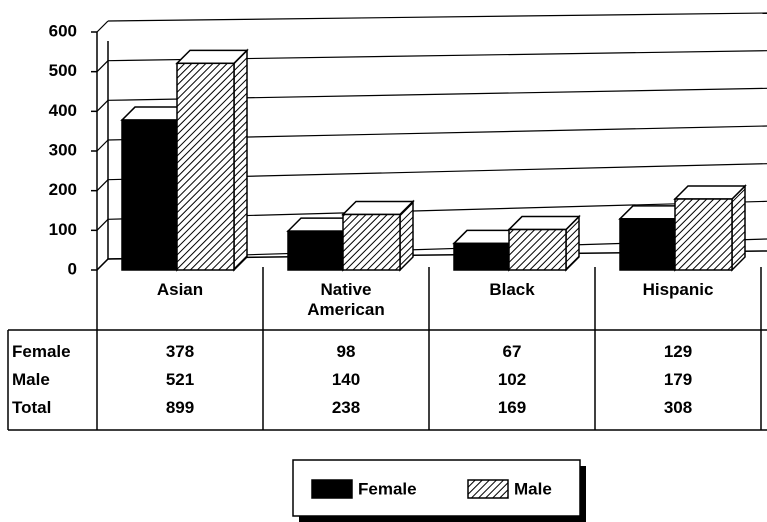 This screenshot has height=522, width=767. I want to click on table-total: 308, so click(678, 407).